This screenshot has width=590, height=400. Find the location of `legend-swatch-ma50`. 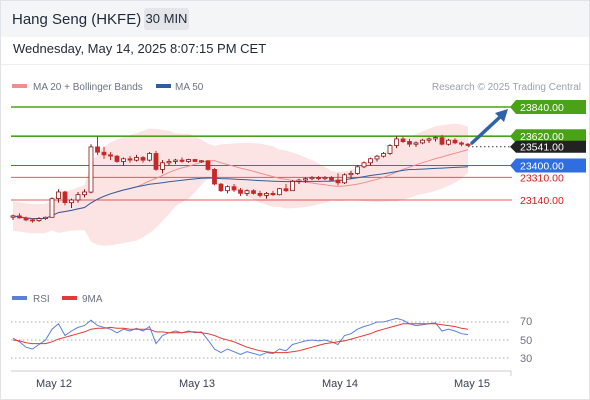

legend-swatch-ma50 is located at coordinates (163, 86).